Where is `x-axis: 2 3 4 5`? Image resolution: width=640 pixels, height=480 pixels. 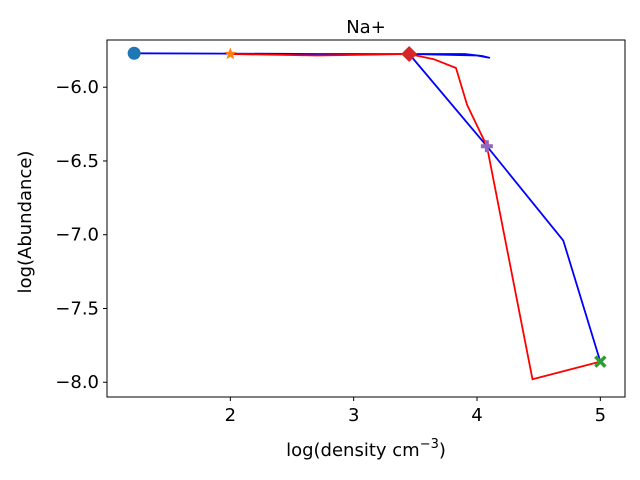
x-axis: 2 3 4 5 is located at coordinates (415, 411).